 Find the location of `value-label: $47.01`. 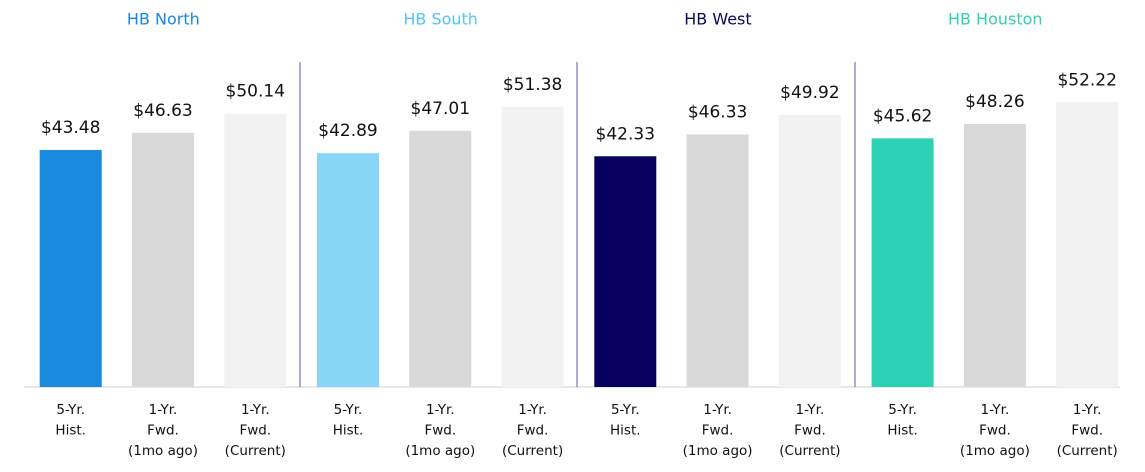

value-label: $47.01 is located at coordinates (440, 109).